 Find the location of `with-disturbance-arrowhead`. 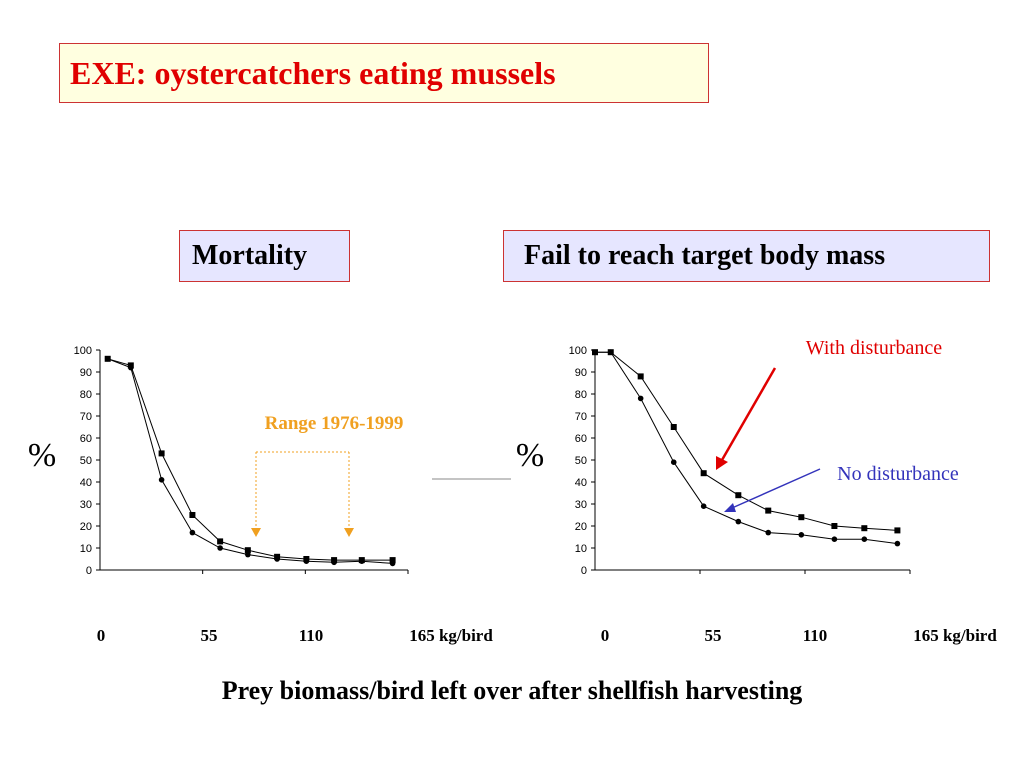

with-disturbance-arrowhead is located at coordinates (722, 463).